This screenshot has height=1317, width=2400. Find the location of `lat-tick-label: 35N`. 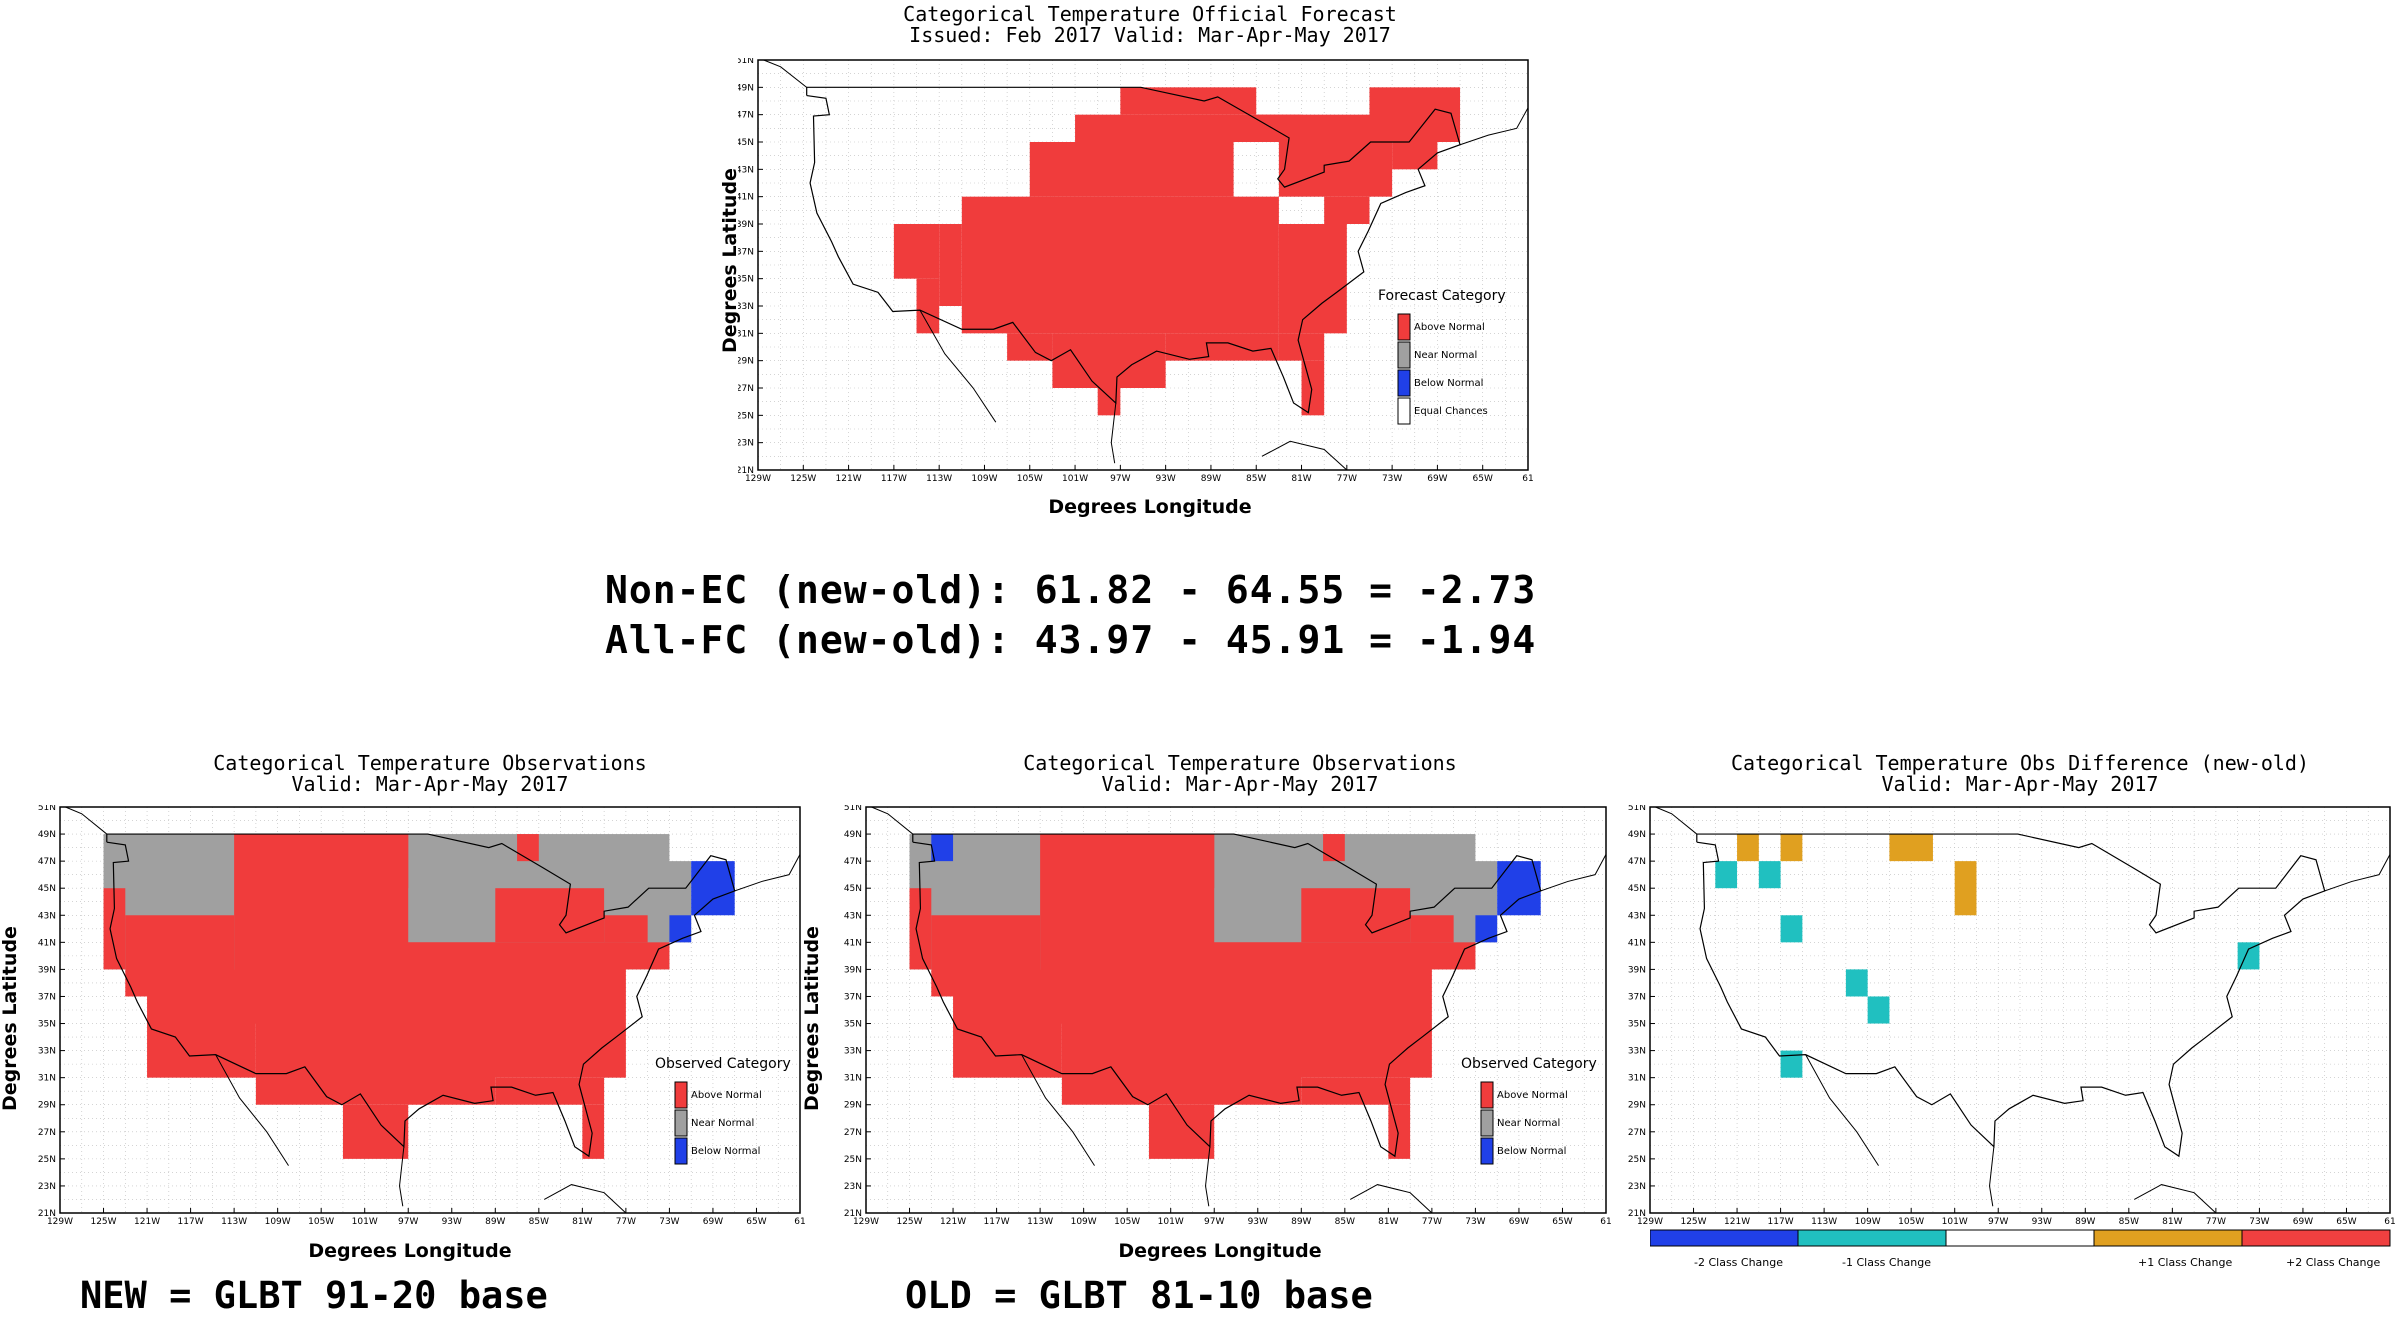

lat-tick-label: 35N is located at coordinates (746, 280).